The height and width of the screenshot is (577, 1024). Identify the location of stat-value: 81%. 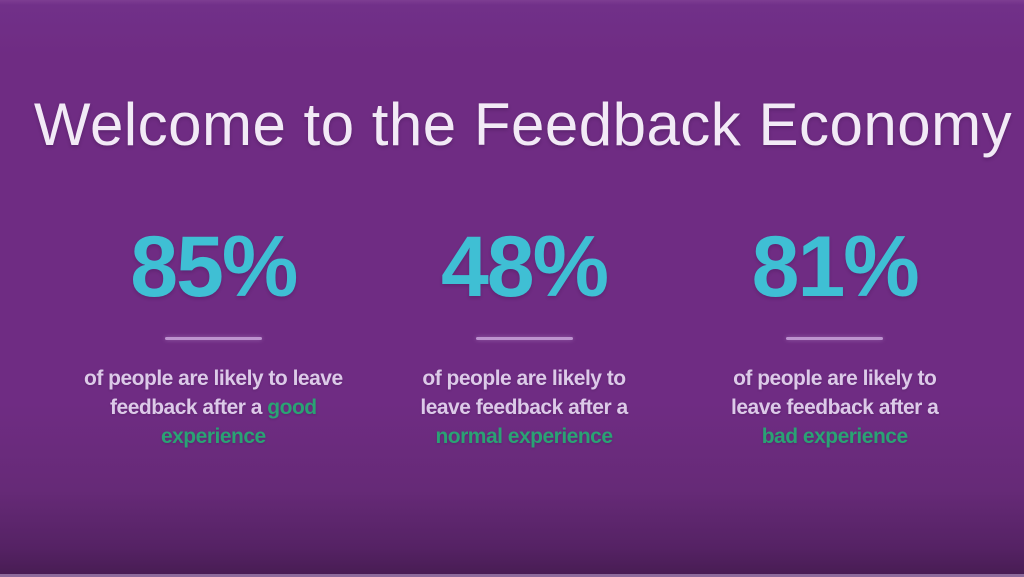
(835, 267).